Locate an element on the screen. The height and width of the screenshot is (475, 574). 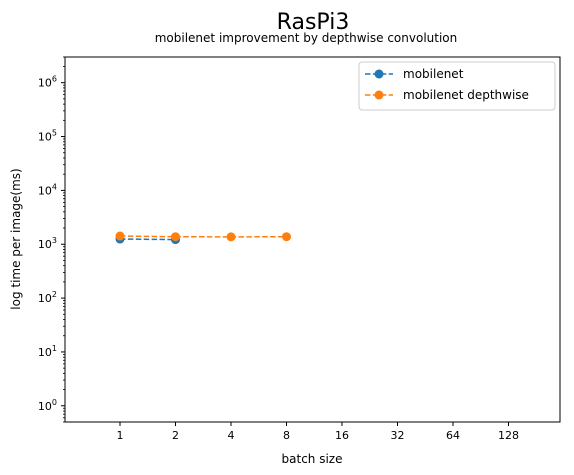
x-tick-label: 16 is located at coordinates (342, 435).